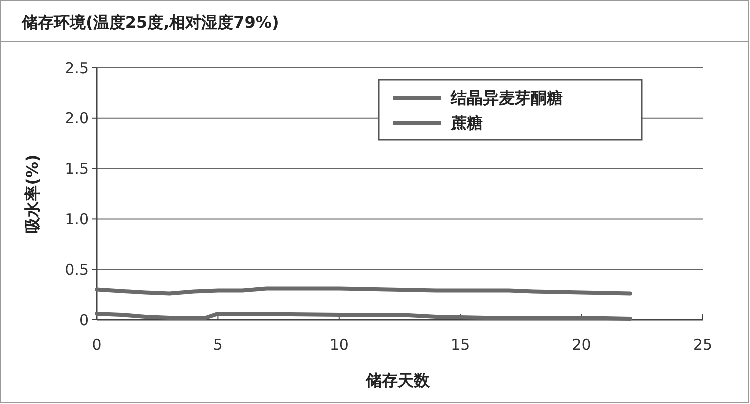 This screenshot has width=750, height=404. Describe the element at coordinates (466, 123) in the screenshot. I see `legend-label: 蔗糖` at that location.